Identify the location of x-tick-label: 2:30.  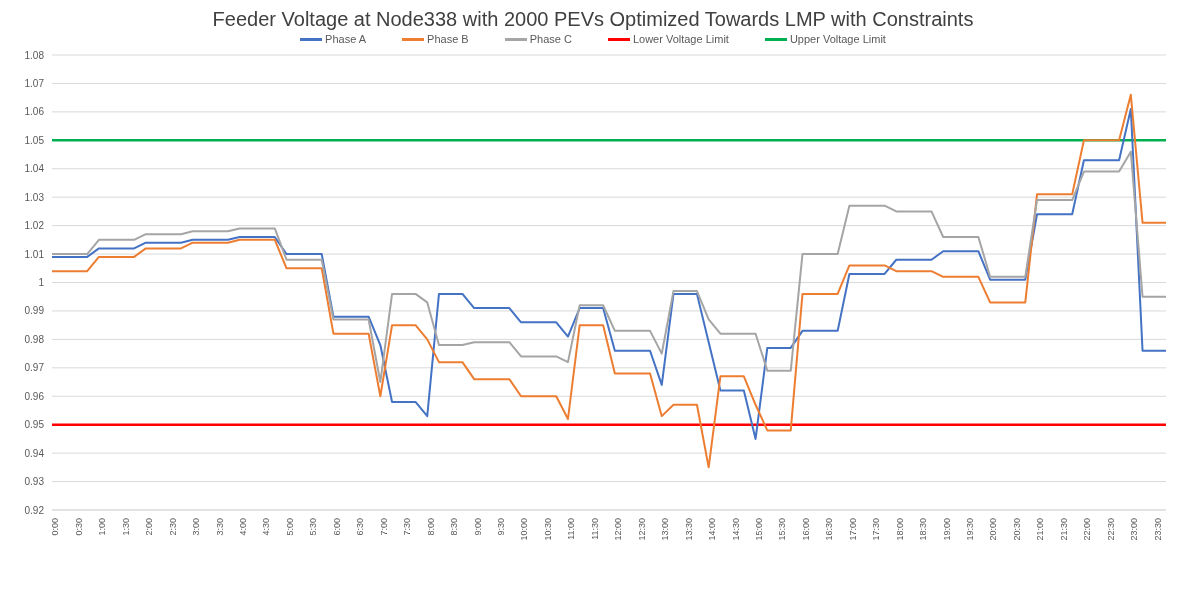
(172, 527).